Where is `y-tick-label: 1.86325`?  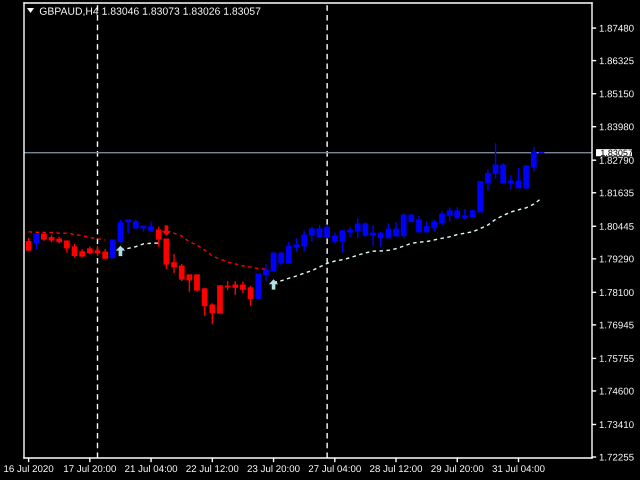
y-tick-label: 1.86325 is located at coordinates (617, 60).